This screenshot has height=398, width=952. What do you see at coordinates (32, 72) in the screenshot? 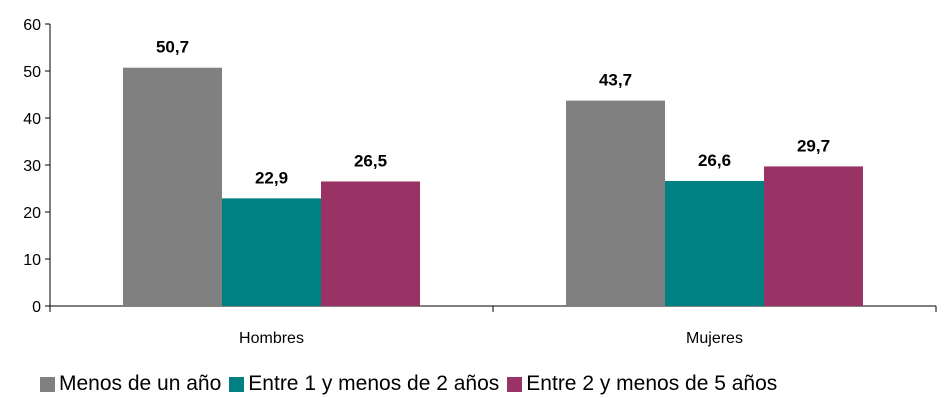
I see `y-tick-label: 50` at bounding box center [32, 72].